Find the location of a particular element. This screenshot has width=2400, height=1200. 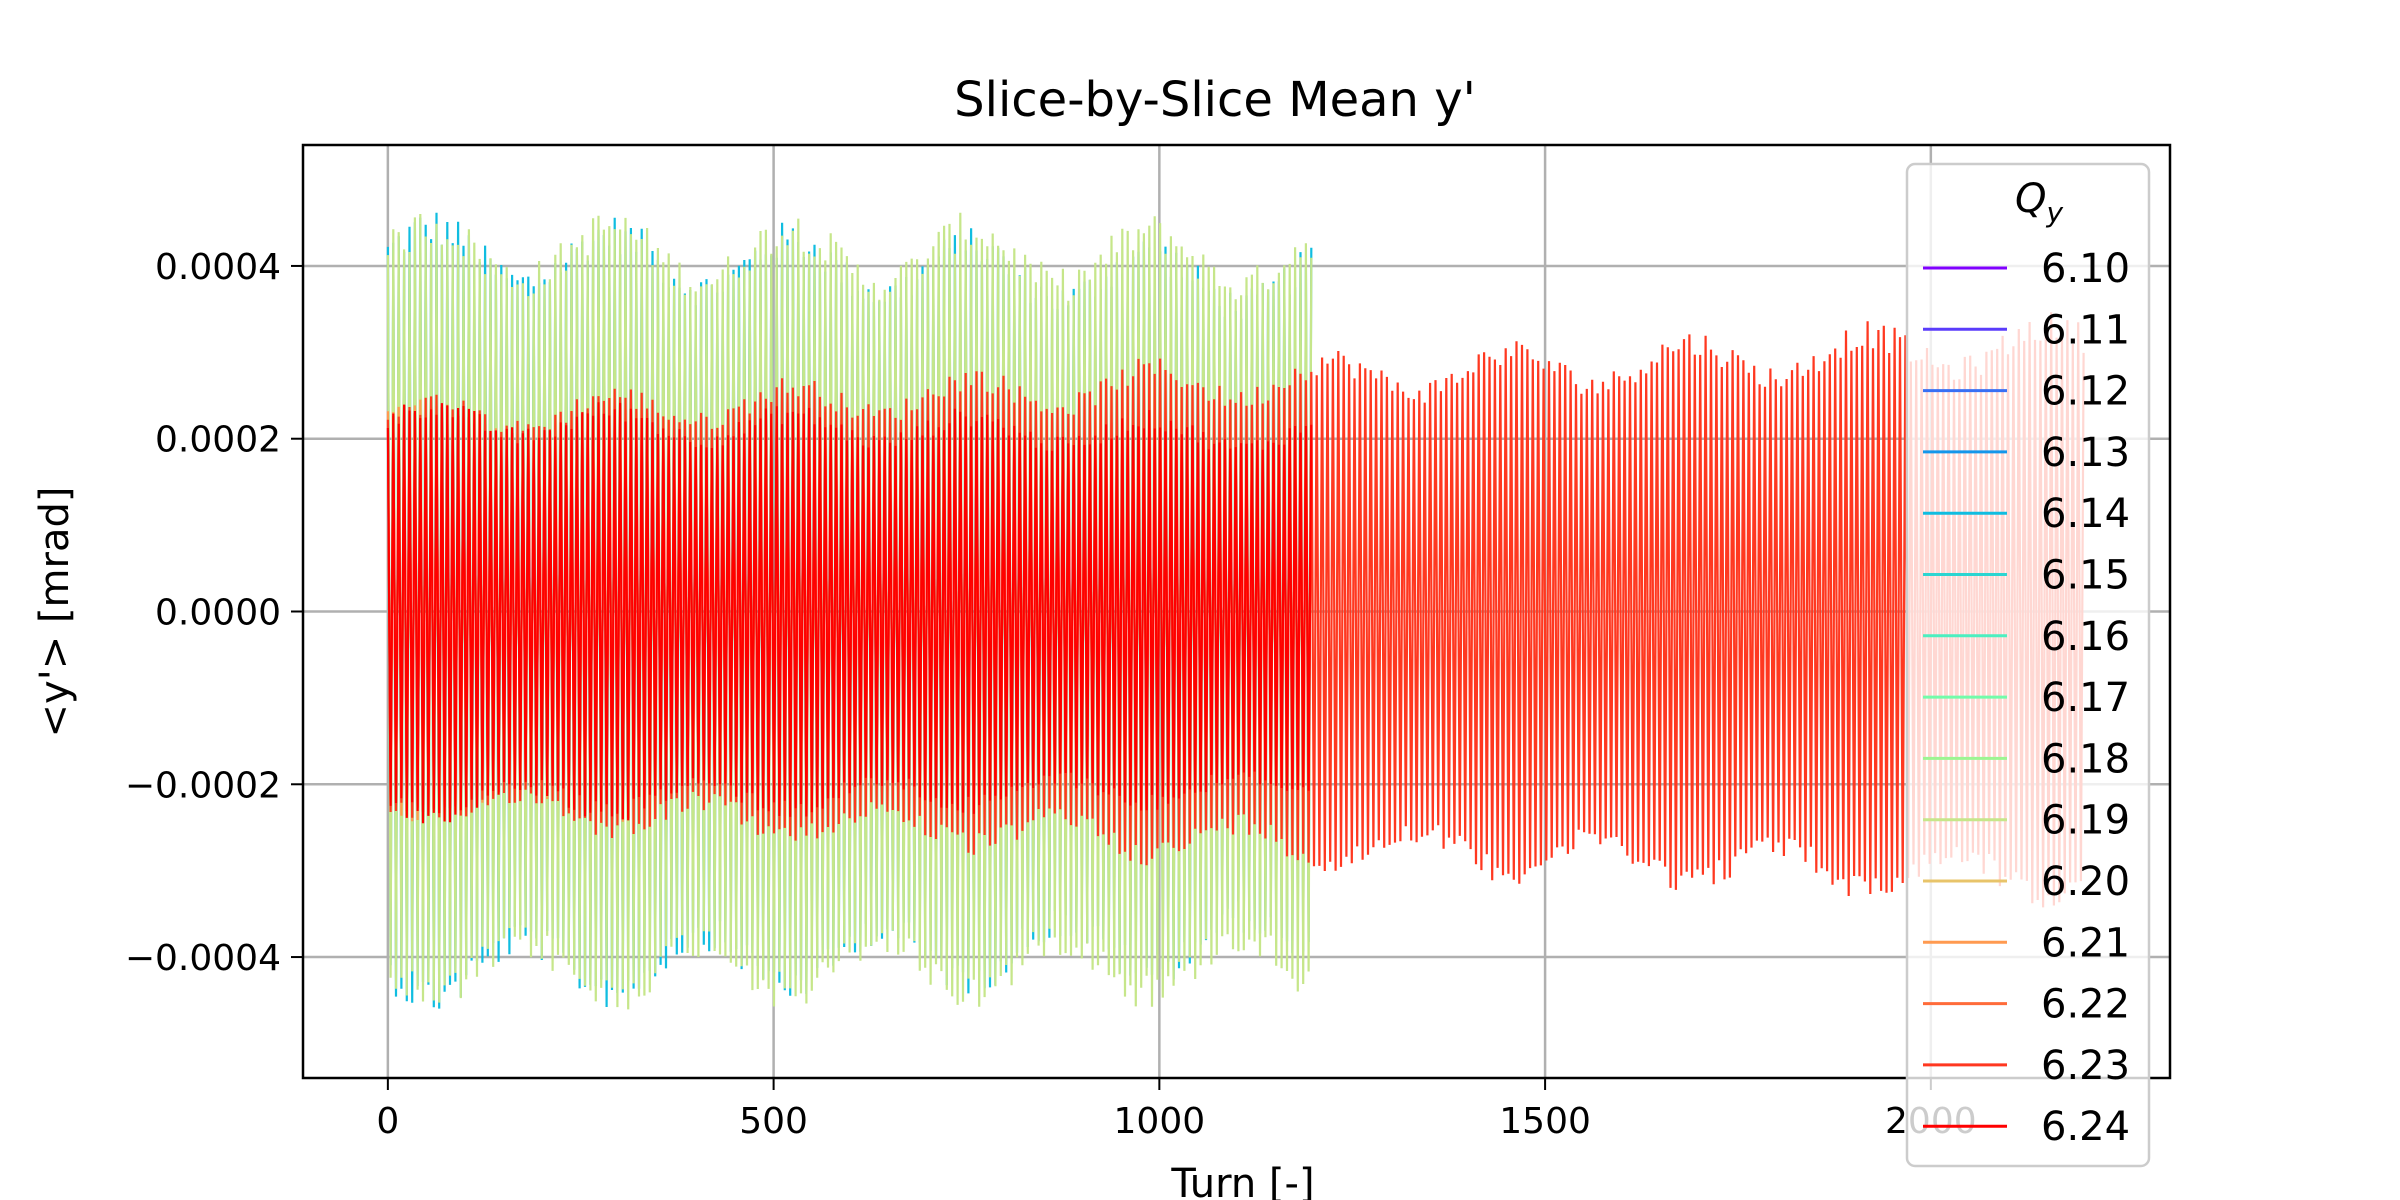

y-tick-label: 0.0000 is located at coordinates (218, 613).